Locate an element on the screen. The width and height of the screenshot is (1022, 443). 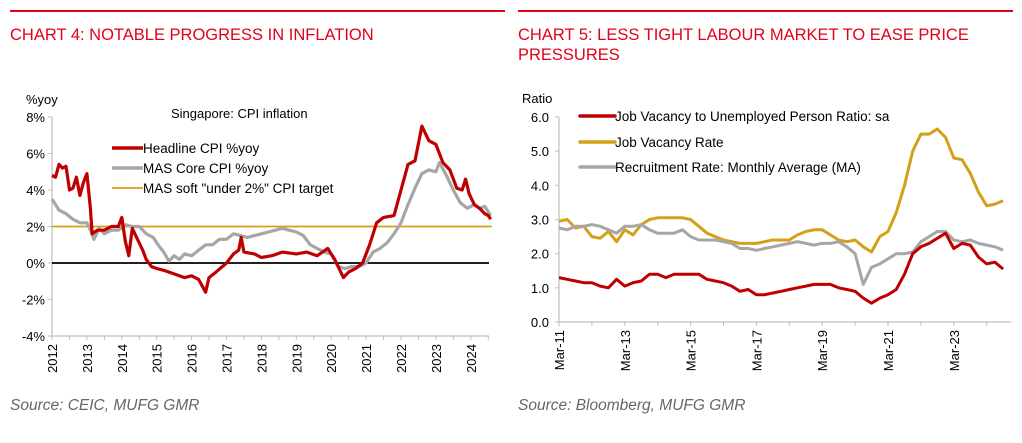
x-tick-label: 2022 is located at coordinates (401, 358).